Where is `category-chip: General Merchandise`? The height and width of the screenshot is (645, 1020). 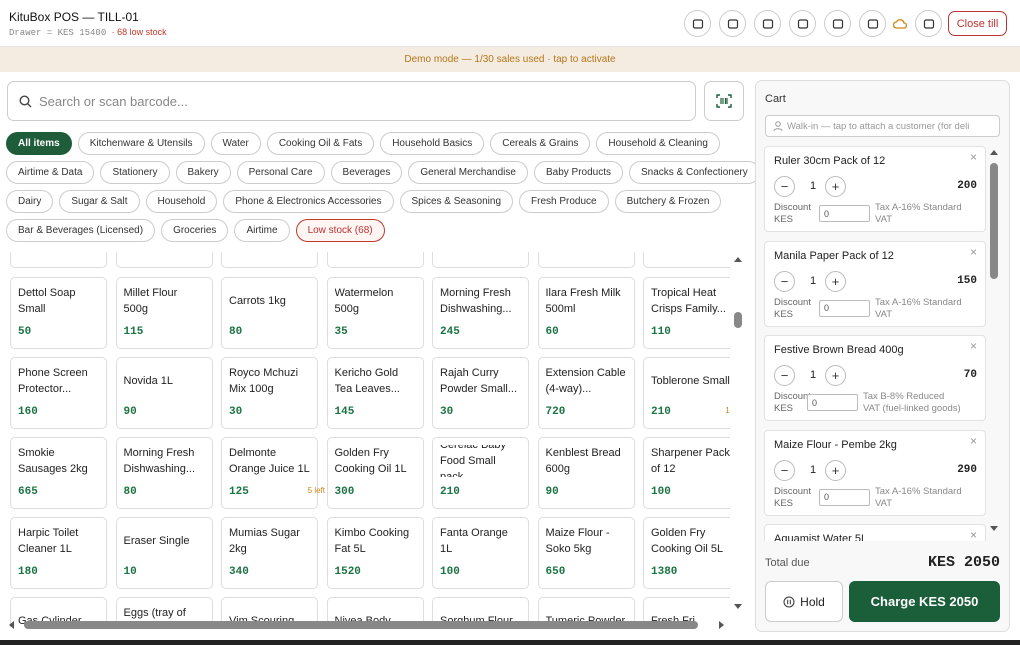 category-chip: General Merchandise is located at coordinates (468, 172).